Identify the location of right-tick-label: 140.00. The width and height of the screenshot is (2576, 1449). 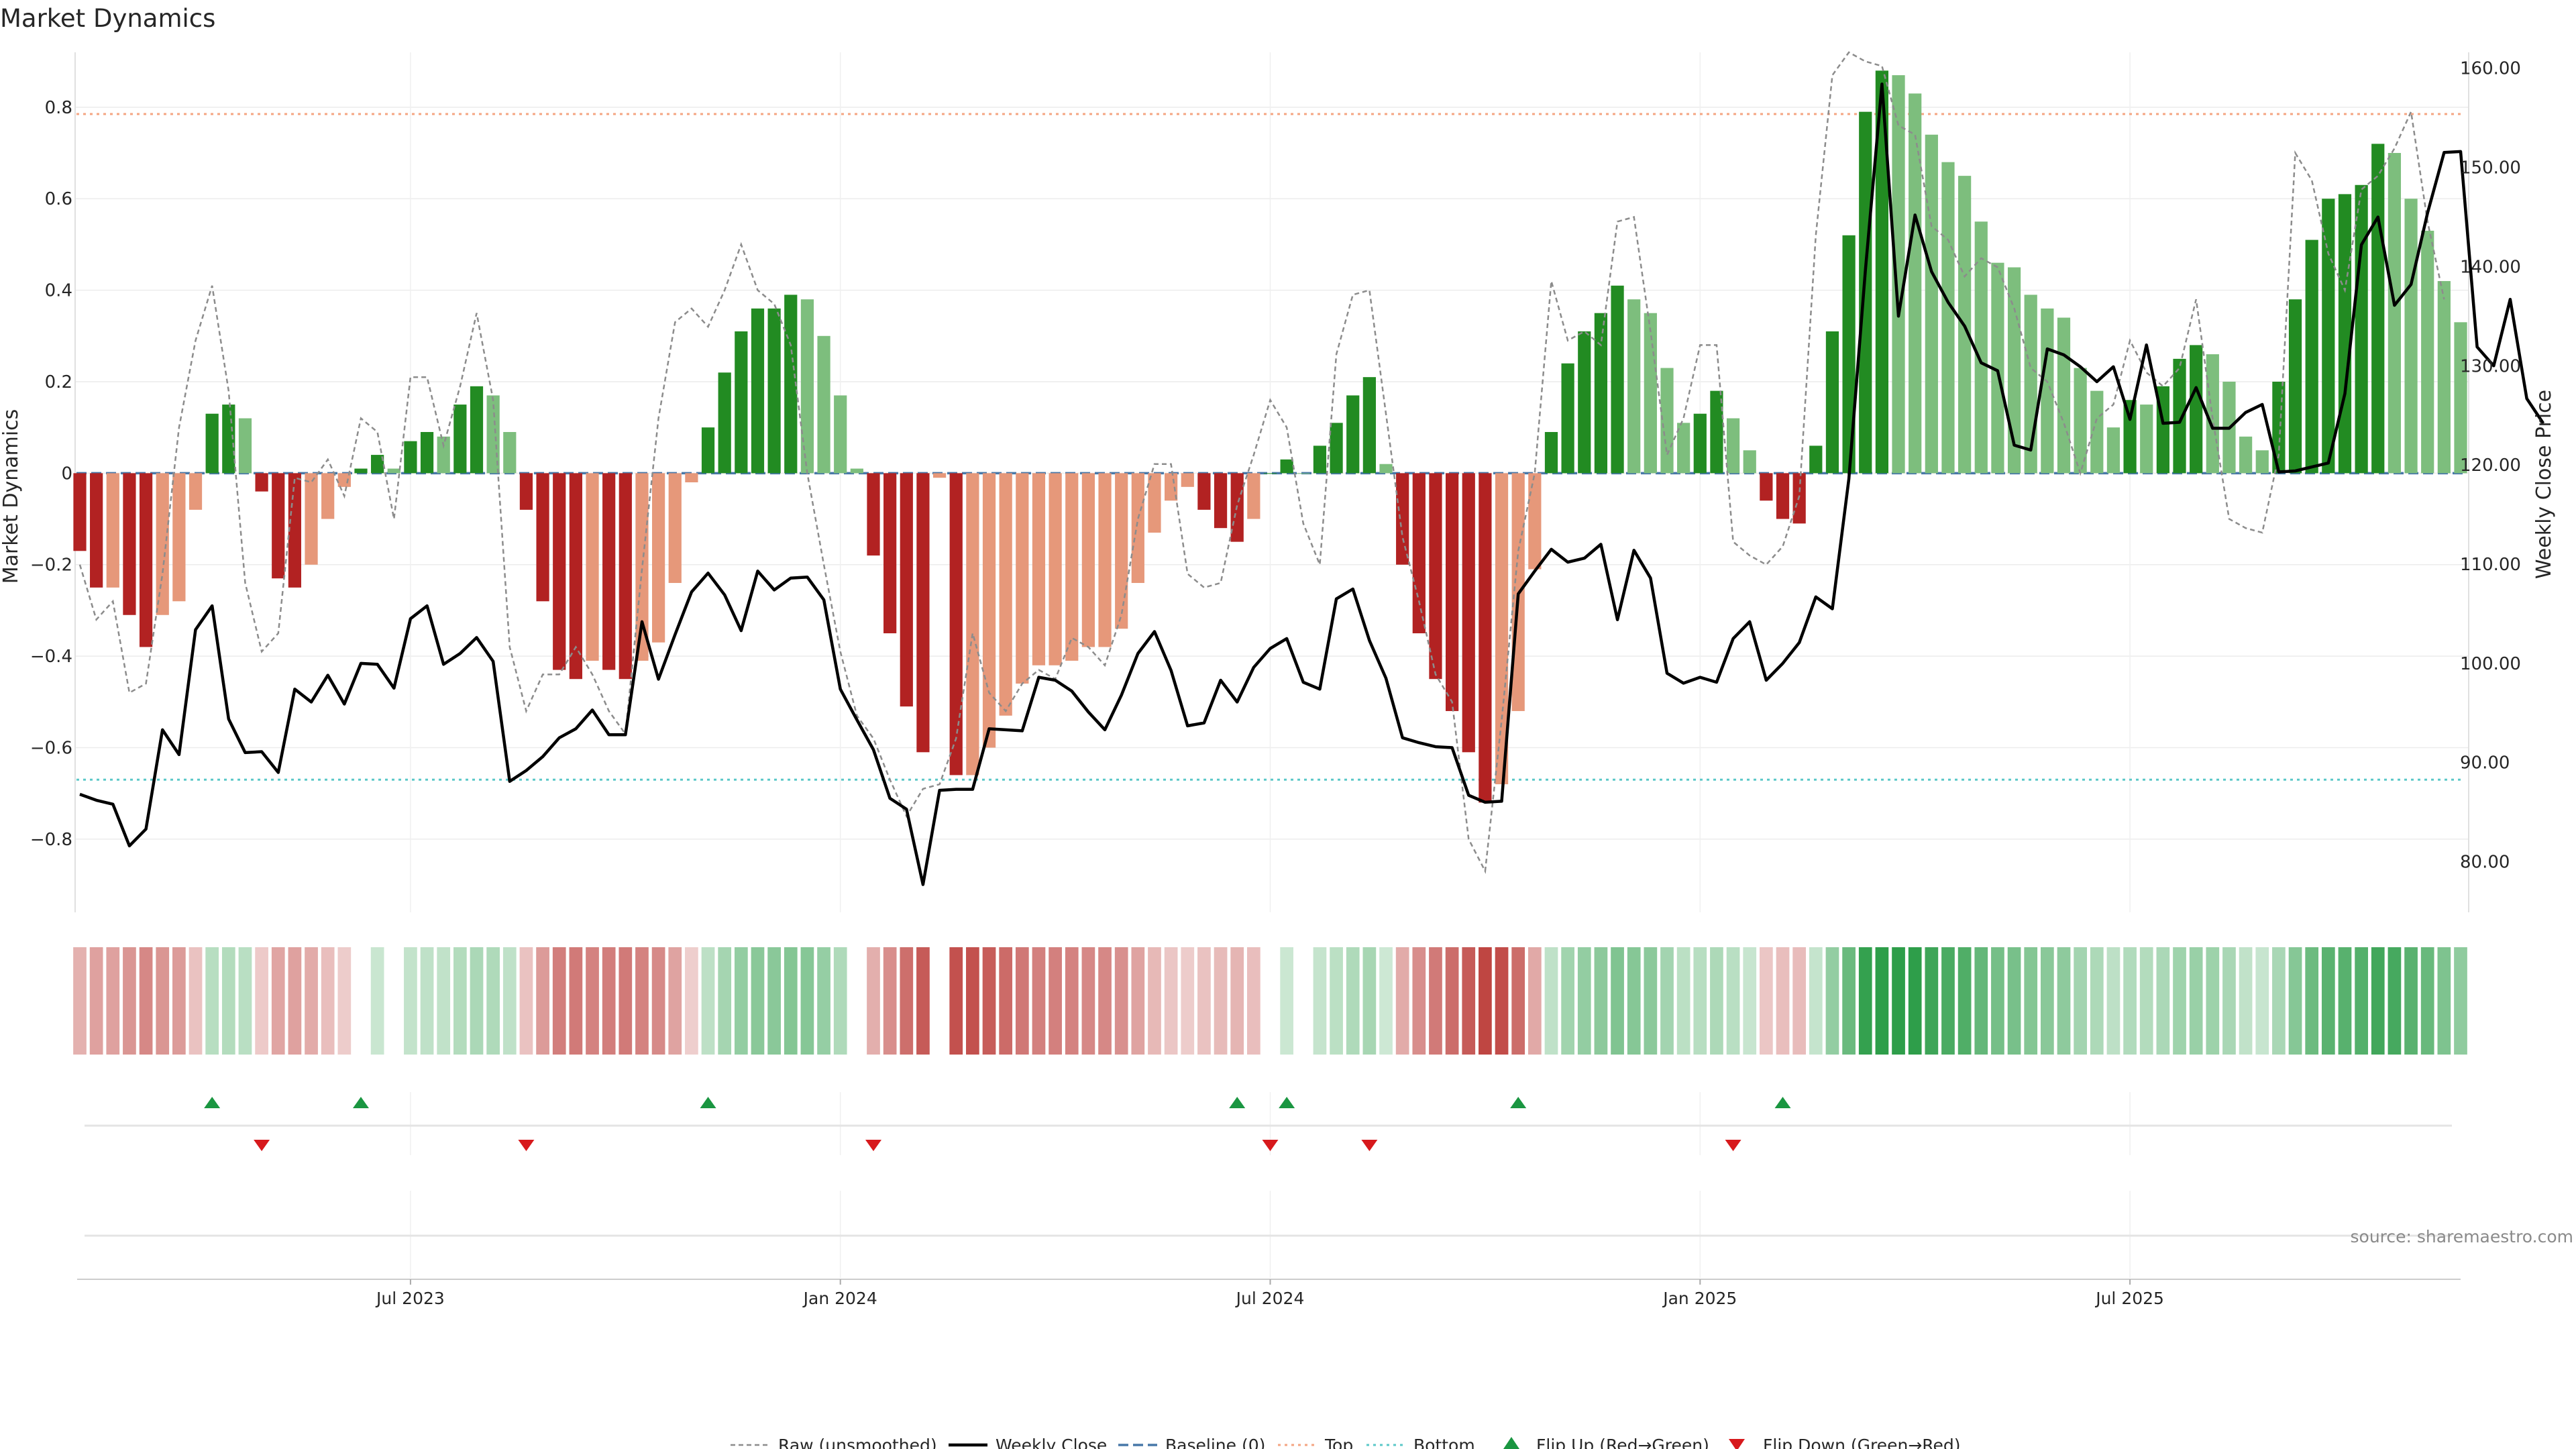
(2490, 267).